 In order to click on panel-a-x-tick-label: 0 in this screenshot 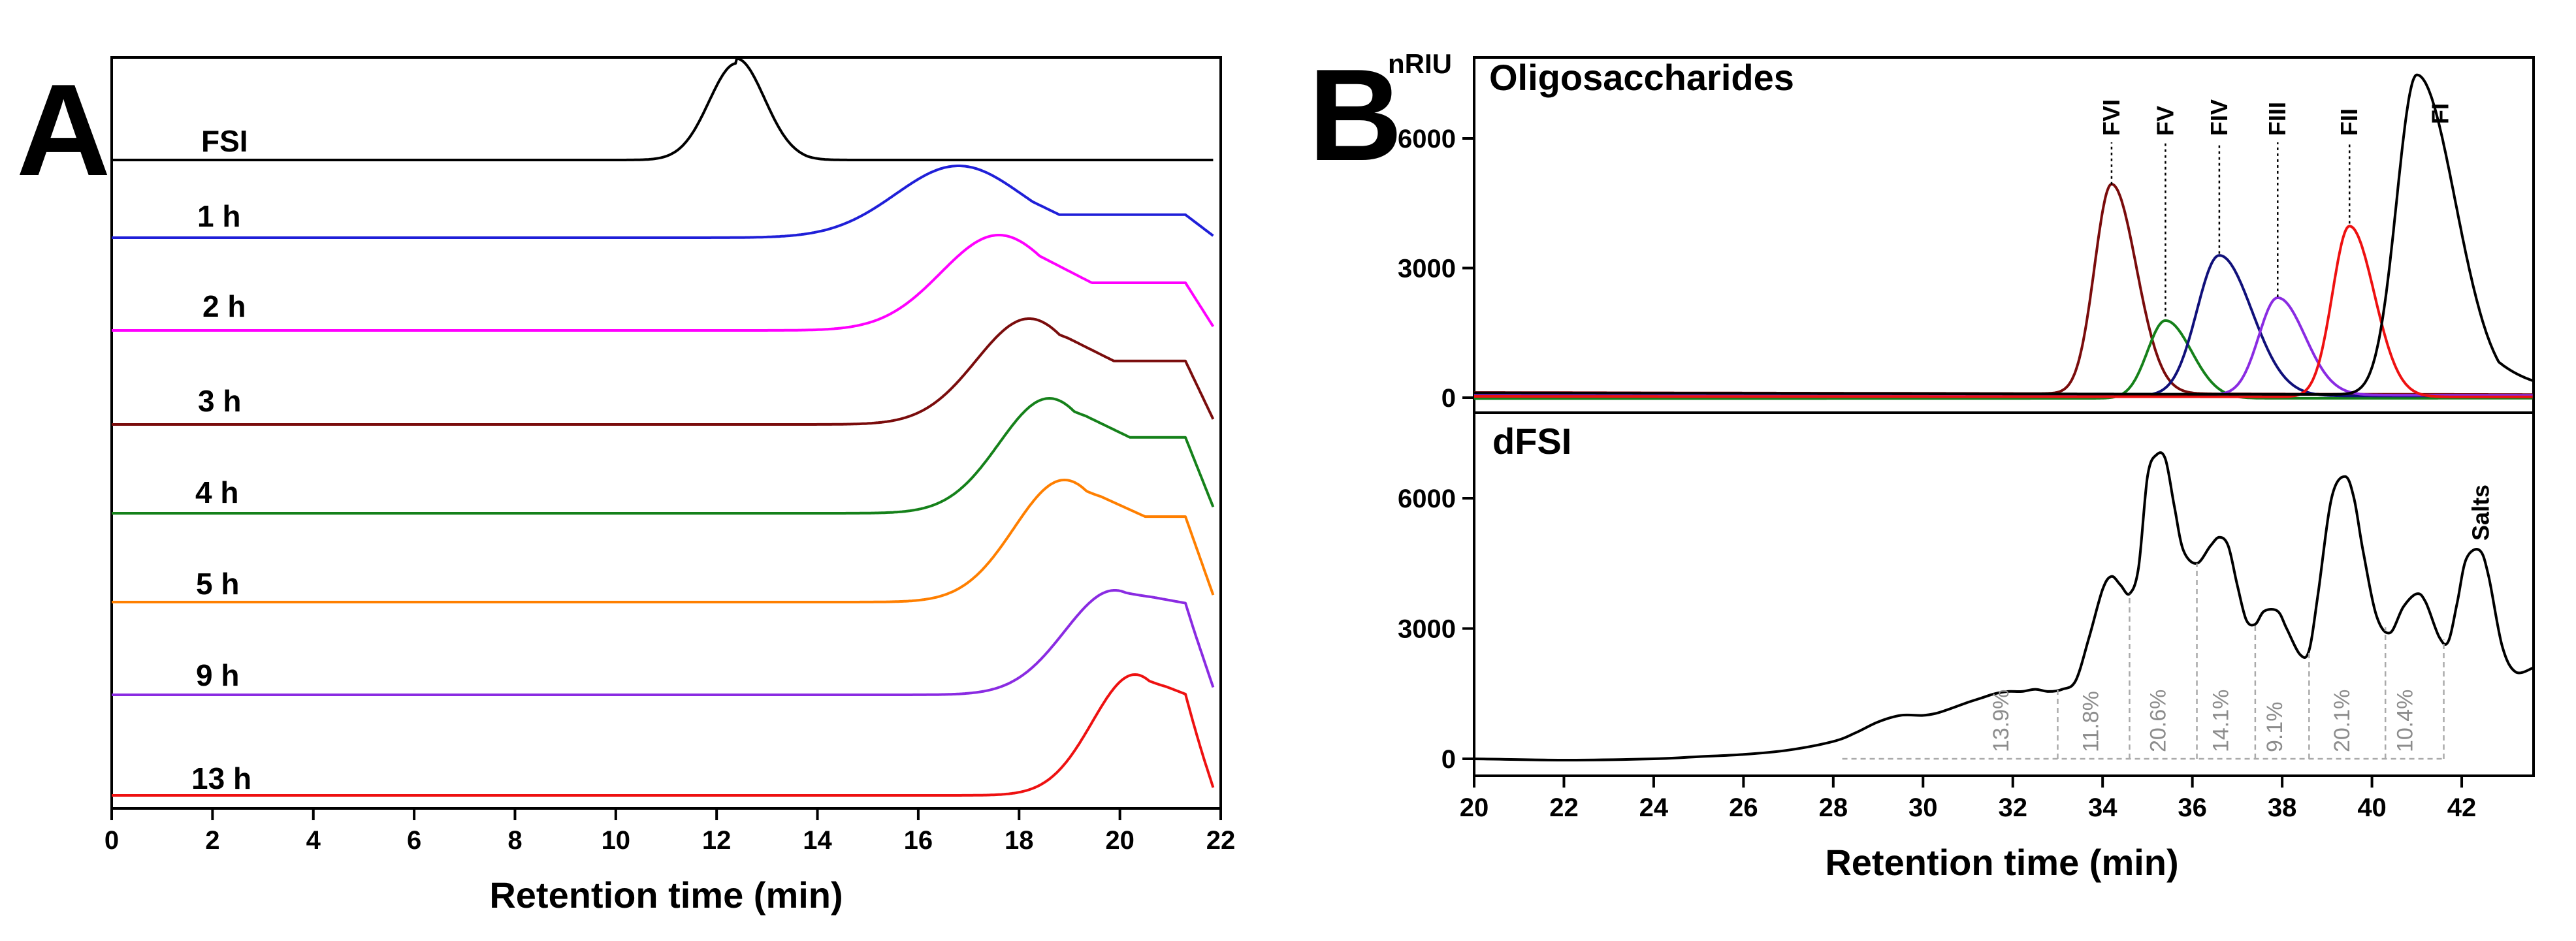, I will do `click(112, 840)`.